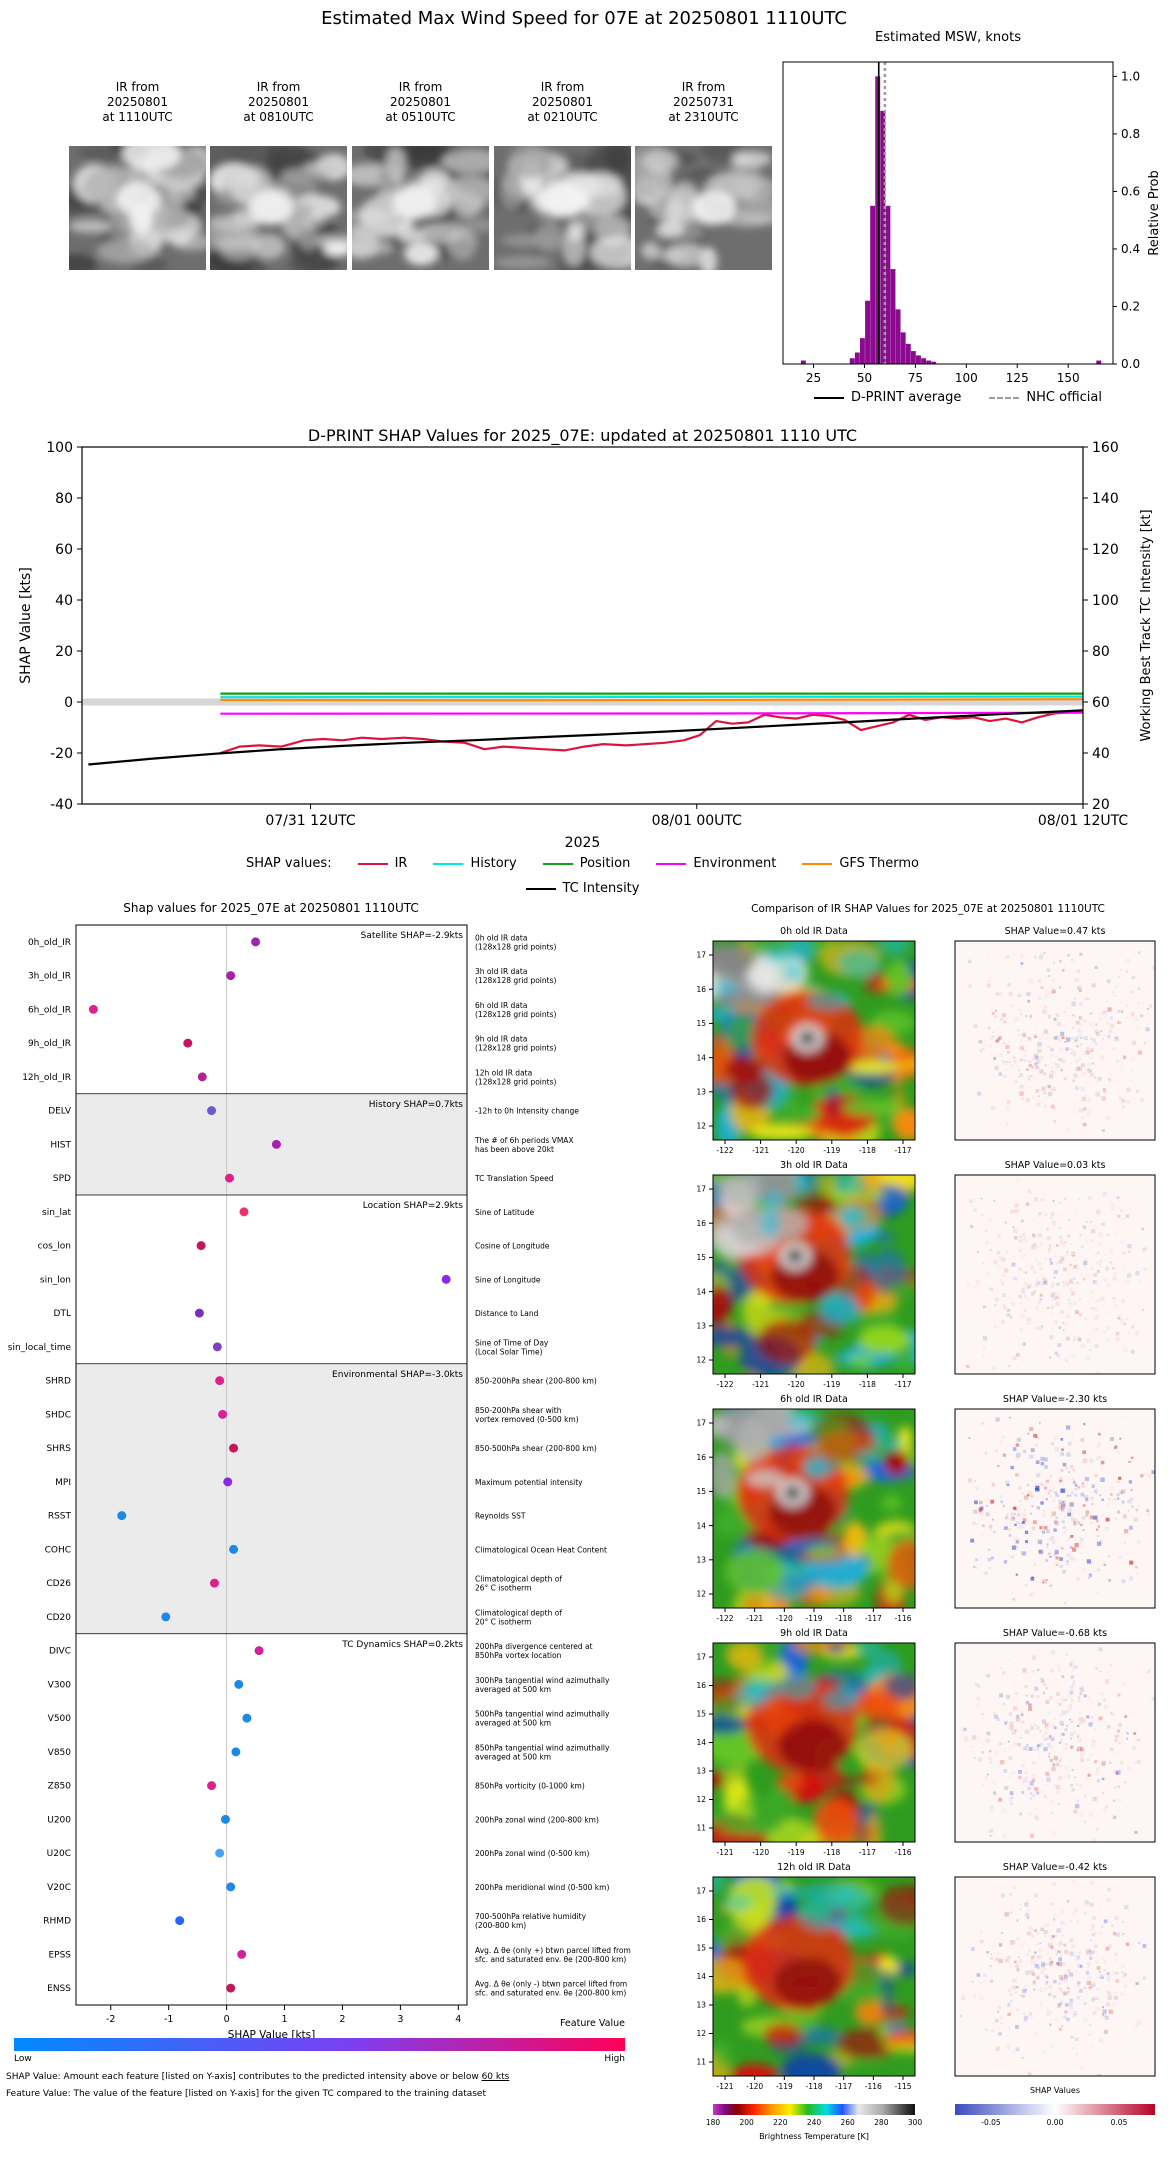 Image resolution: width=1168 pixels, height=2158 pixels. What do you see at coordinates (49, 943) in the screenshot?
I see `feature-name-label: 0h_old_IR` at bounding box center [49, 943].